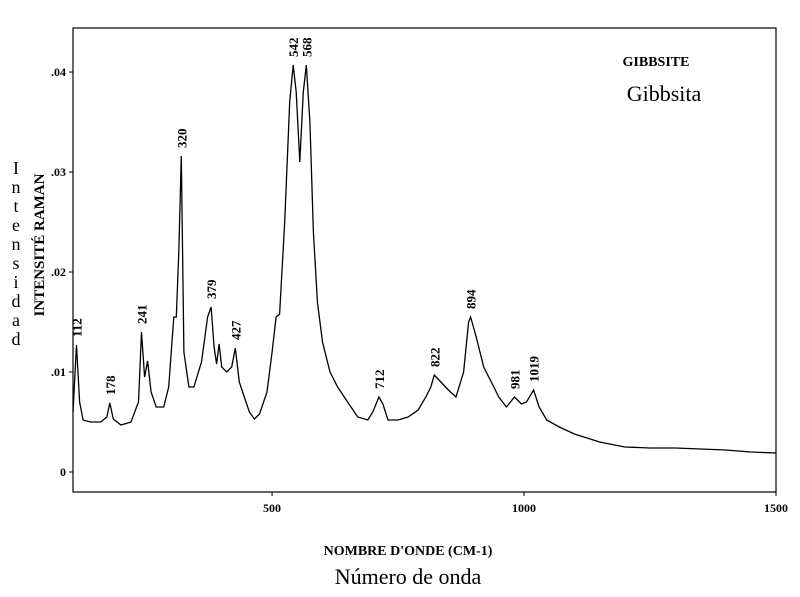  I want to click on peak-label: 178, so click(110, 385).